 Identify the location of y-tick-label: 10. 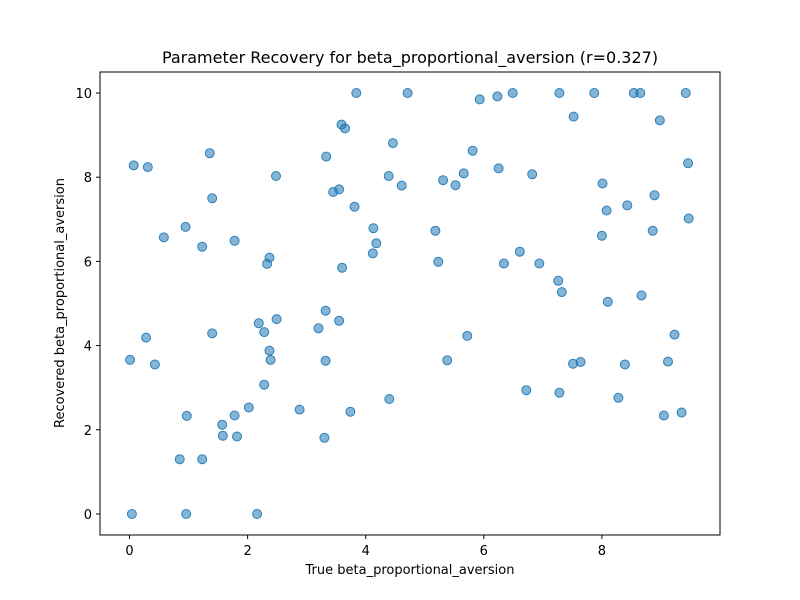
(83, 94).